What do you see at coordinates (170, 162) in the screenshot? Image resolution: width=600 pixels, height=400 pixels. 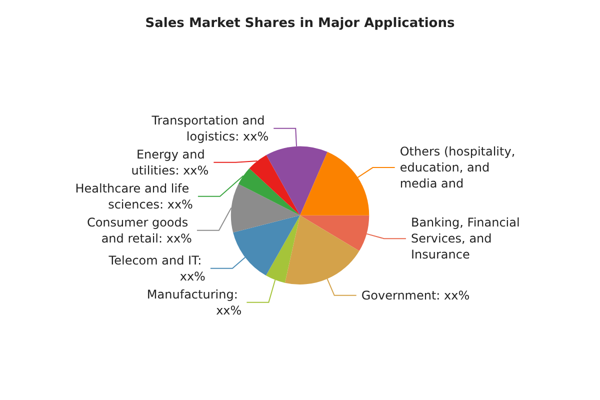 I see `slice-label: Energy and utilities: xx%` at bounding box center [170, 162].